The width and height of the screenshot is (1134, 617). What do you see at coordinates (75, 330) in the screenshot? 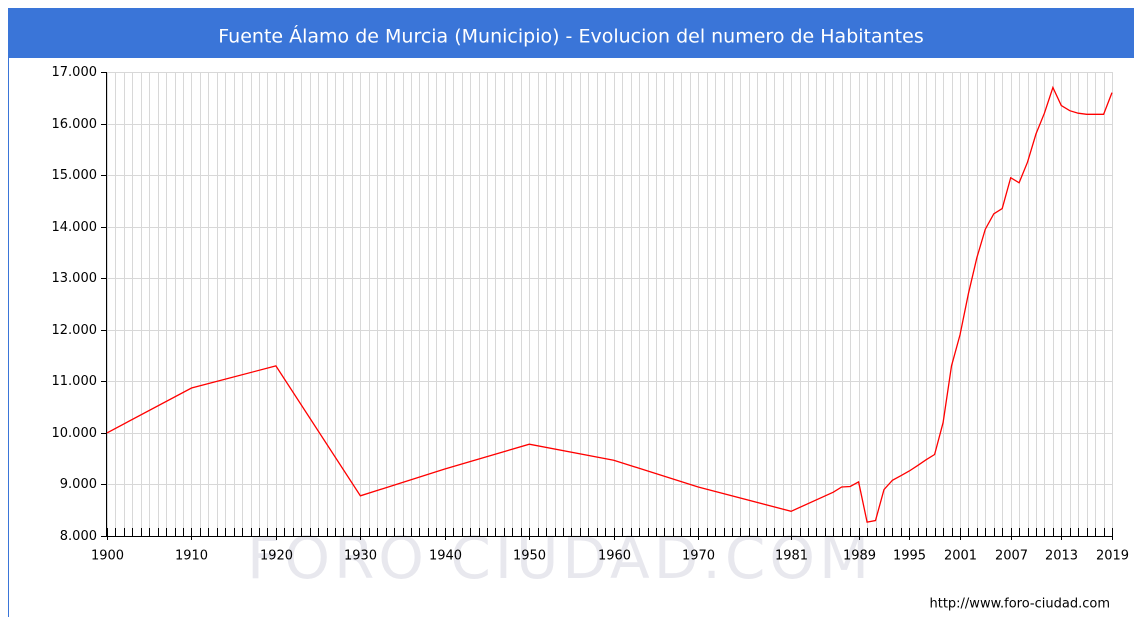
I see `y-tick-label: 12.000` at bounding box center [75, 330].